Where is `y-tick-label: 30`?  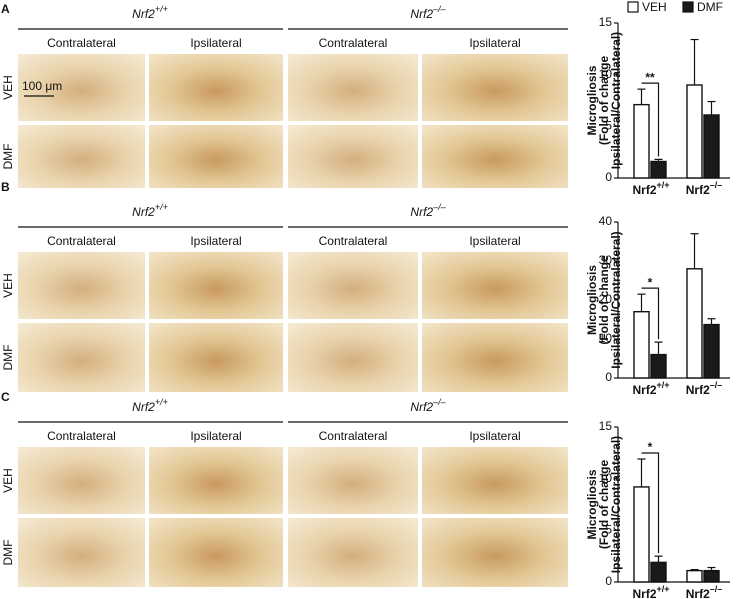 y-tick-label: 30 is located at coordinates (606, 260).